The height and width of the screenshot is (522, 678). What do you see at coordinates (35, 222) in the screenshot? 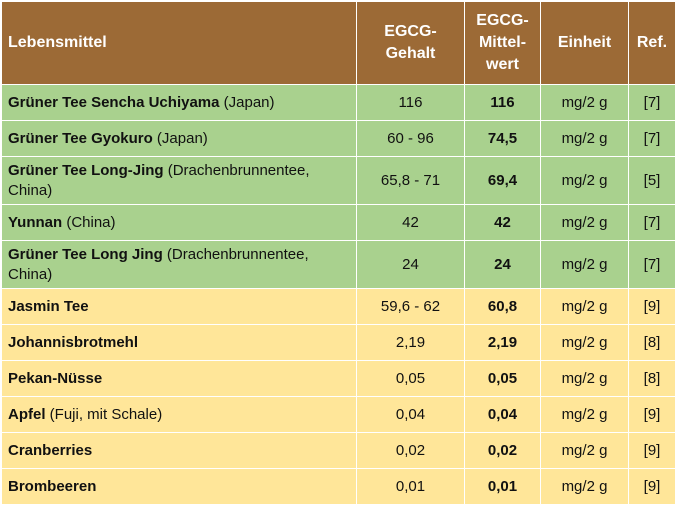
I see `food-name: Yunnan` at bounding box center [35, 222].